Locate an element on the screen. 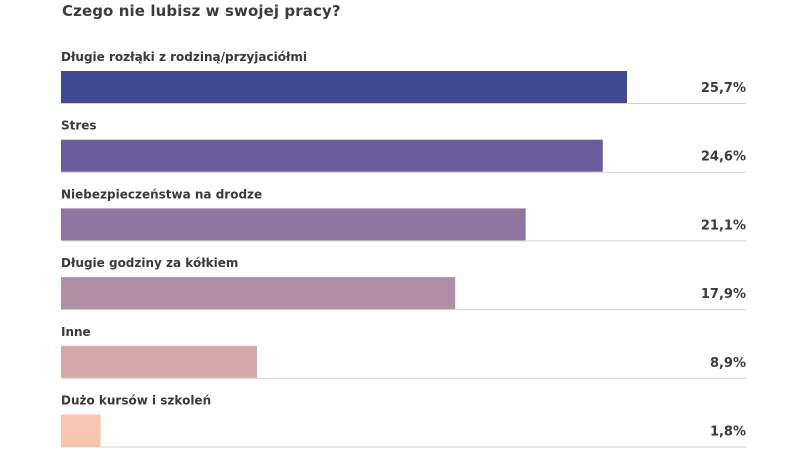 Image resolution: width=800 pixels, height=450 pixels. value-label: 17,9% is located at coordinates (723, 294).